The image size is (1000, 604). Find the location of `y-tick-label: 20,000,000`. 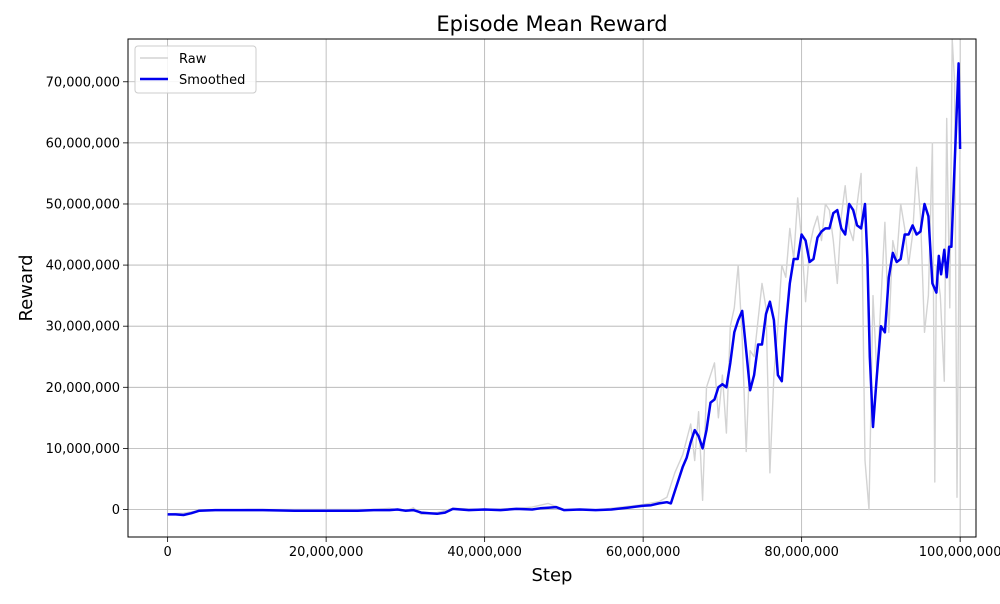

y-tick-label: 20,000,000 is located at coordinates (83, 388).